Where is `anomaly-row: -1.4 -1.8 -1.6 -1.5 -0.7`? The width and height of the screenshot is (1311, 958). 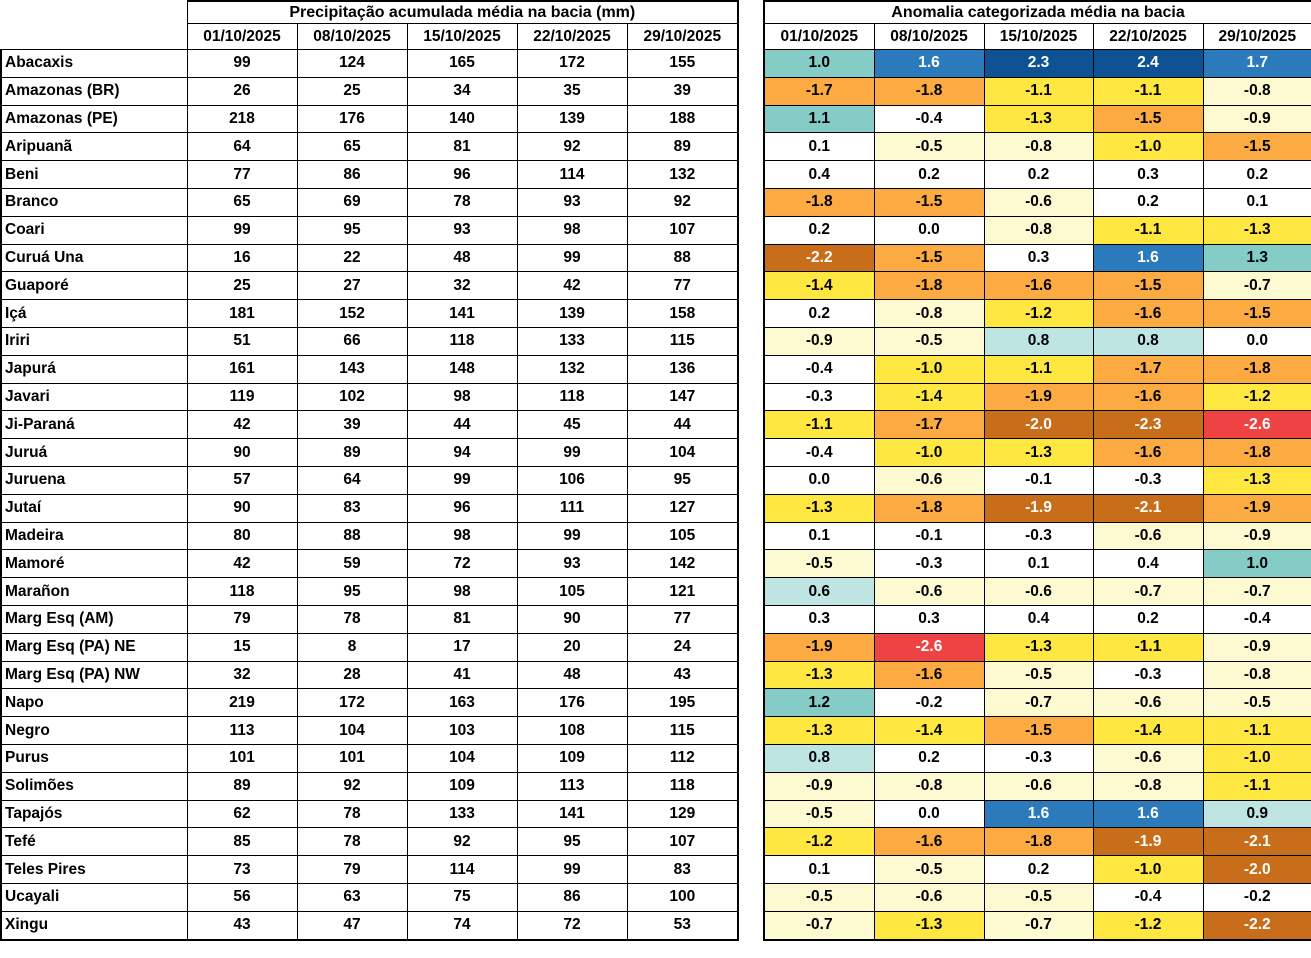 anomaly-row: -1.4 -1.8 -1.6 -1.5 -0.7 is located at coordinates (1037, 286).